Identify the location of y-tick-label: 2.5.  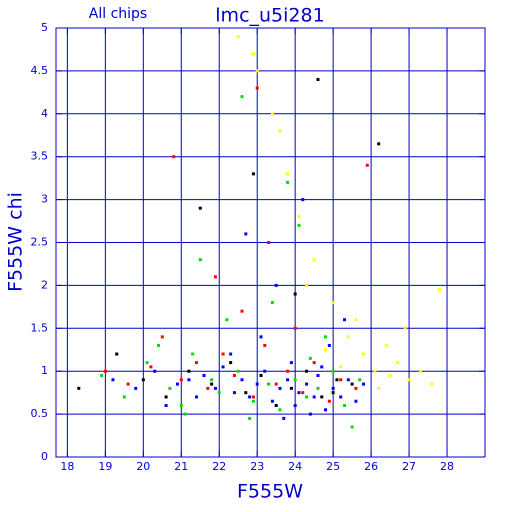
(40, 242).